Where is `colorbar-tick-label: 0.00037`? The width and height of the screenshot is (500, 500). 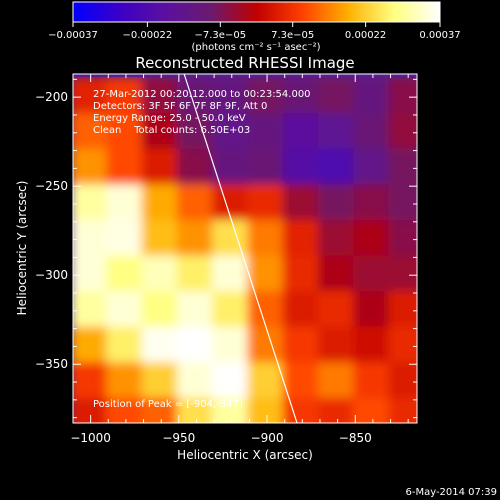 colorbar-tick-label: 0.00037 is located at coordinates (439, 35).